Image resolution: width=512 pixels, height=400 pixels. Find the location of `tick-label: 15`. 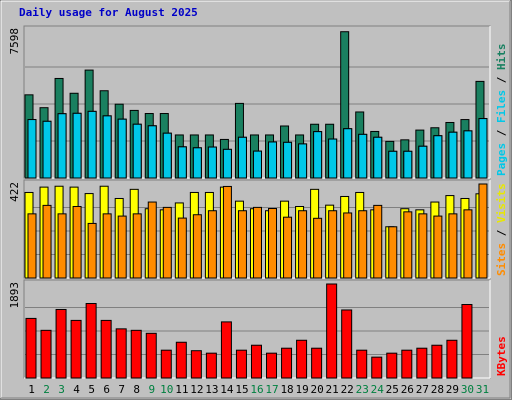

tick-label: 15 is located at coordinates (241, 389).